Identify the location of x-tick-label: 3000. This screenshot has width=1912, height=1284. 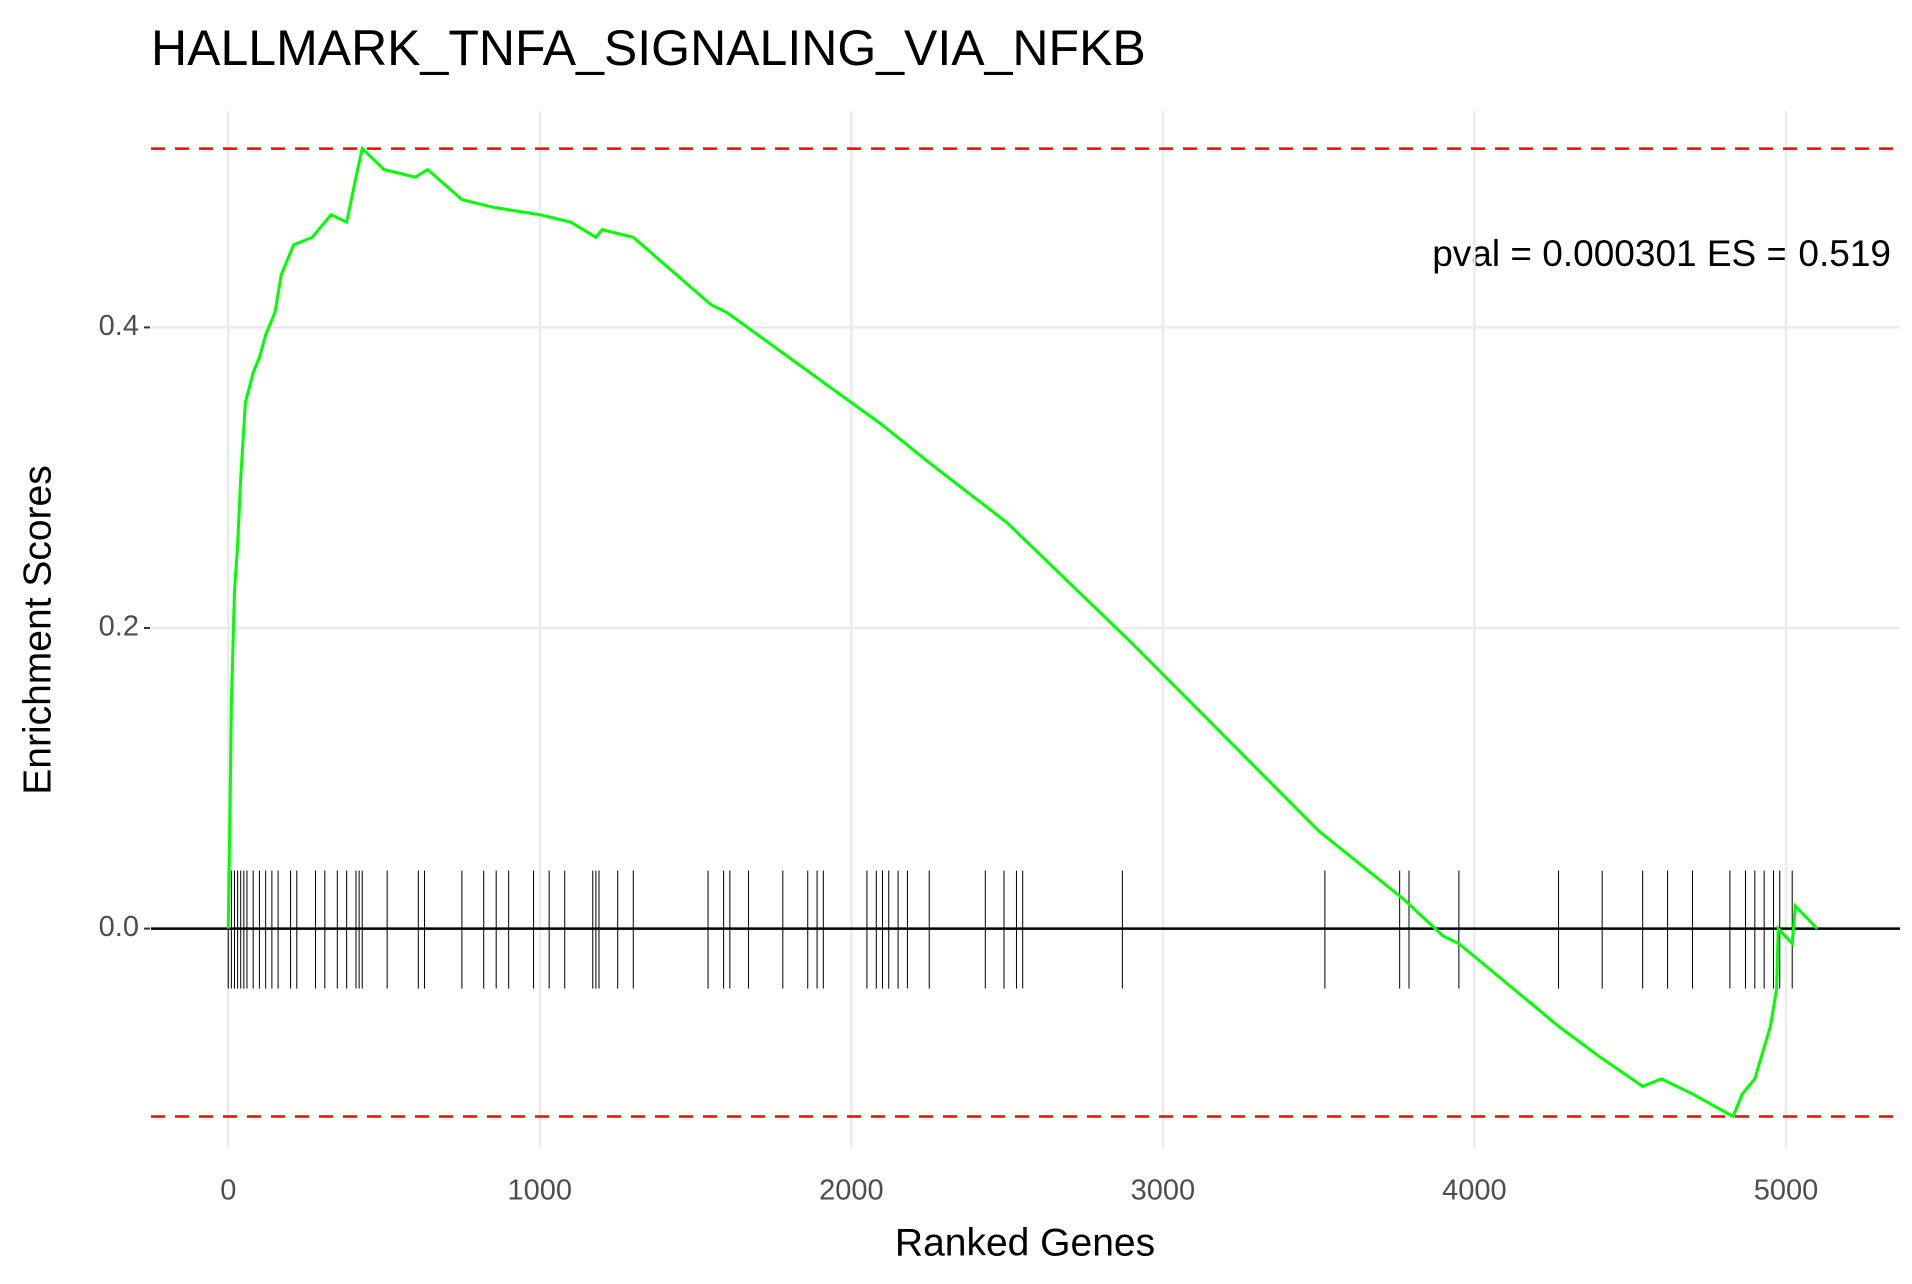
(1163, 1191).